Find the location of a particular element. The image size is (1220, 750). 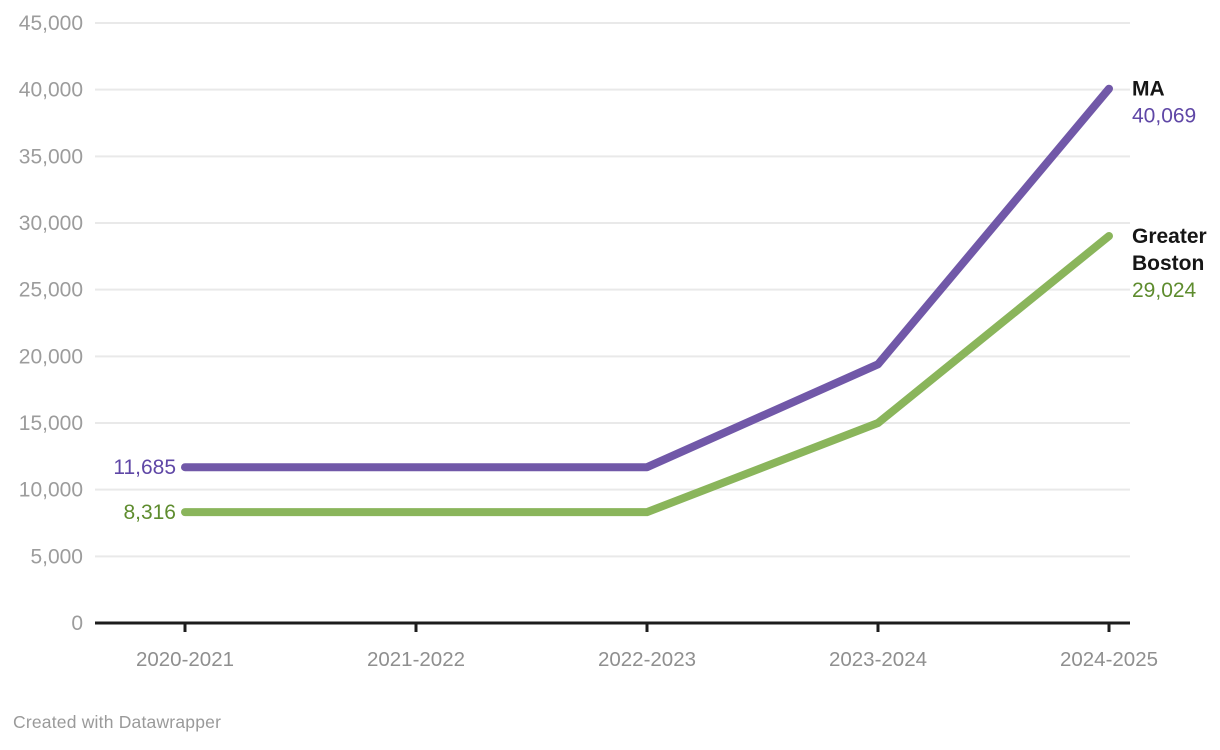

series-start-value-label-greater-boston: 8,316 is located at coordinates (149, 512).